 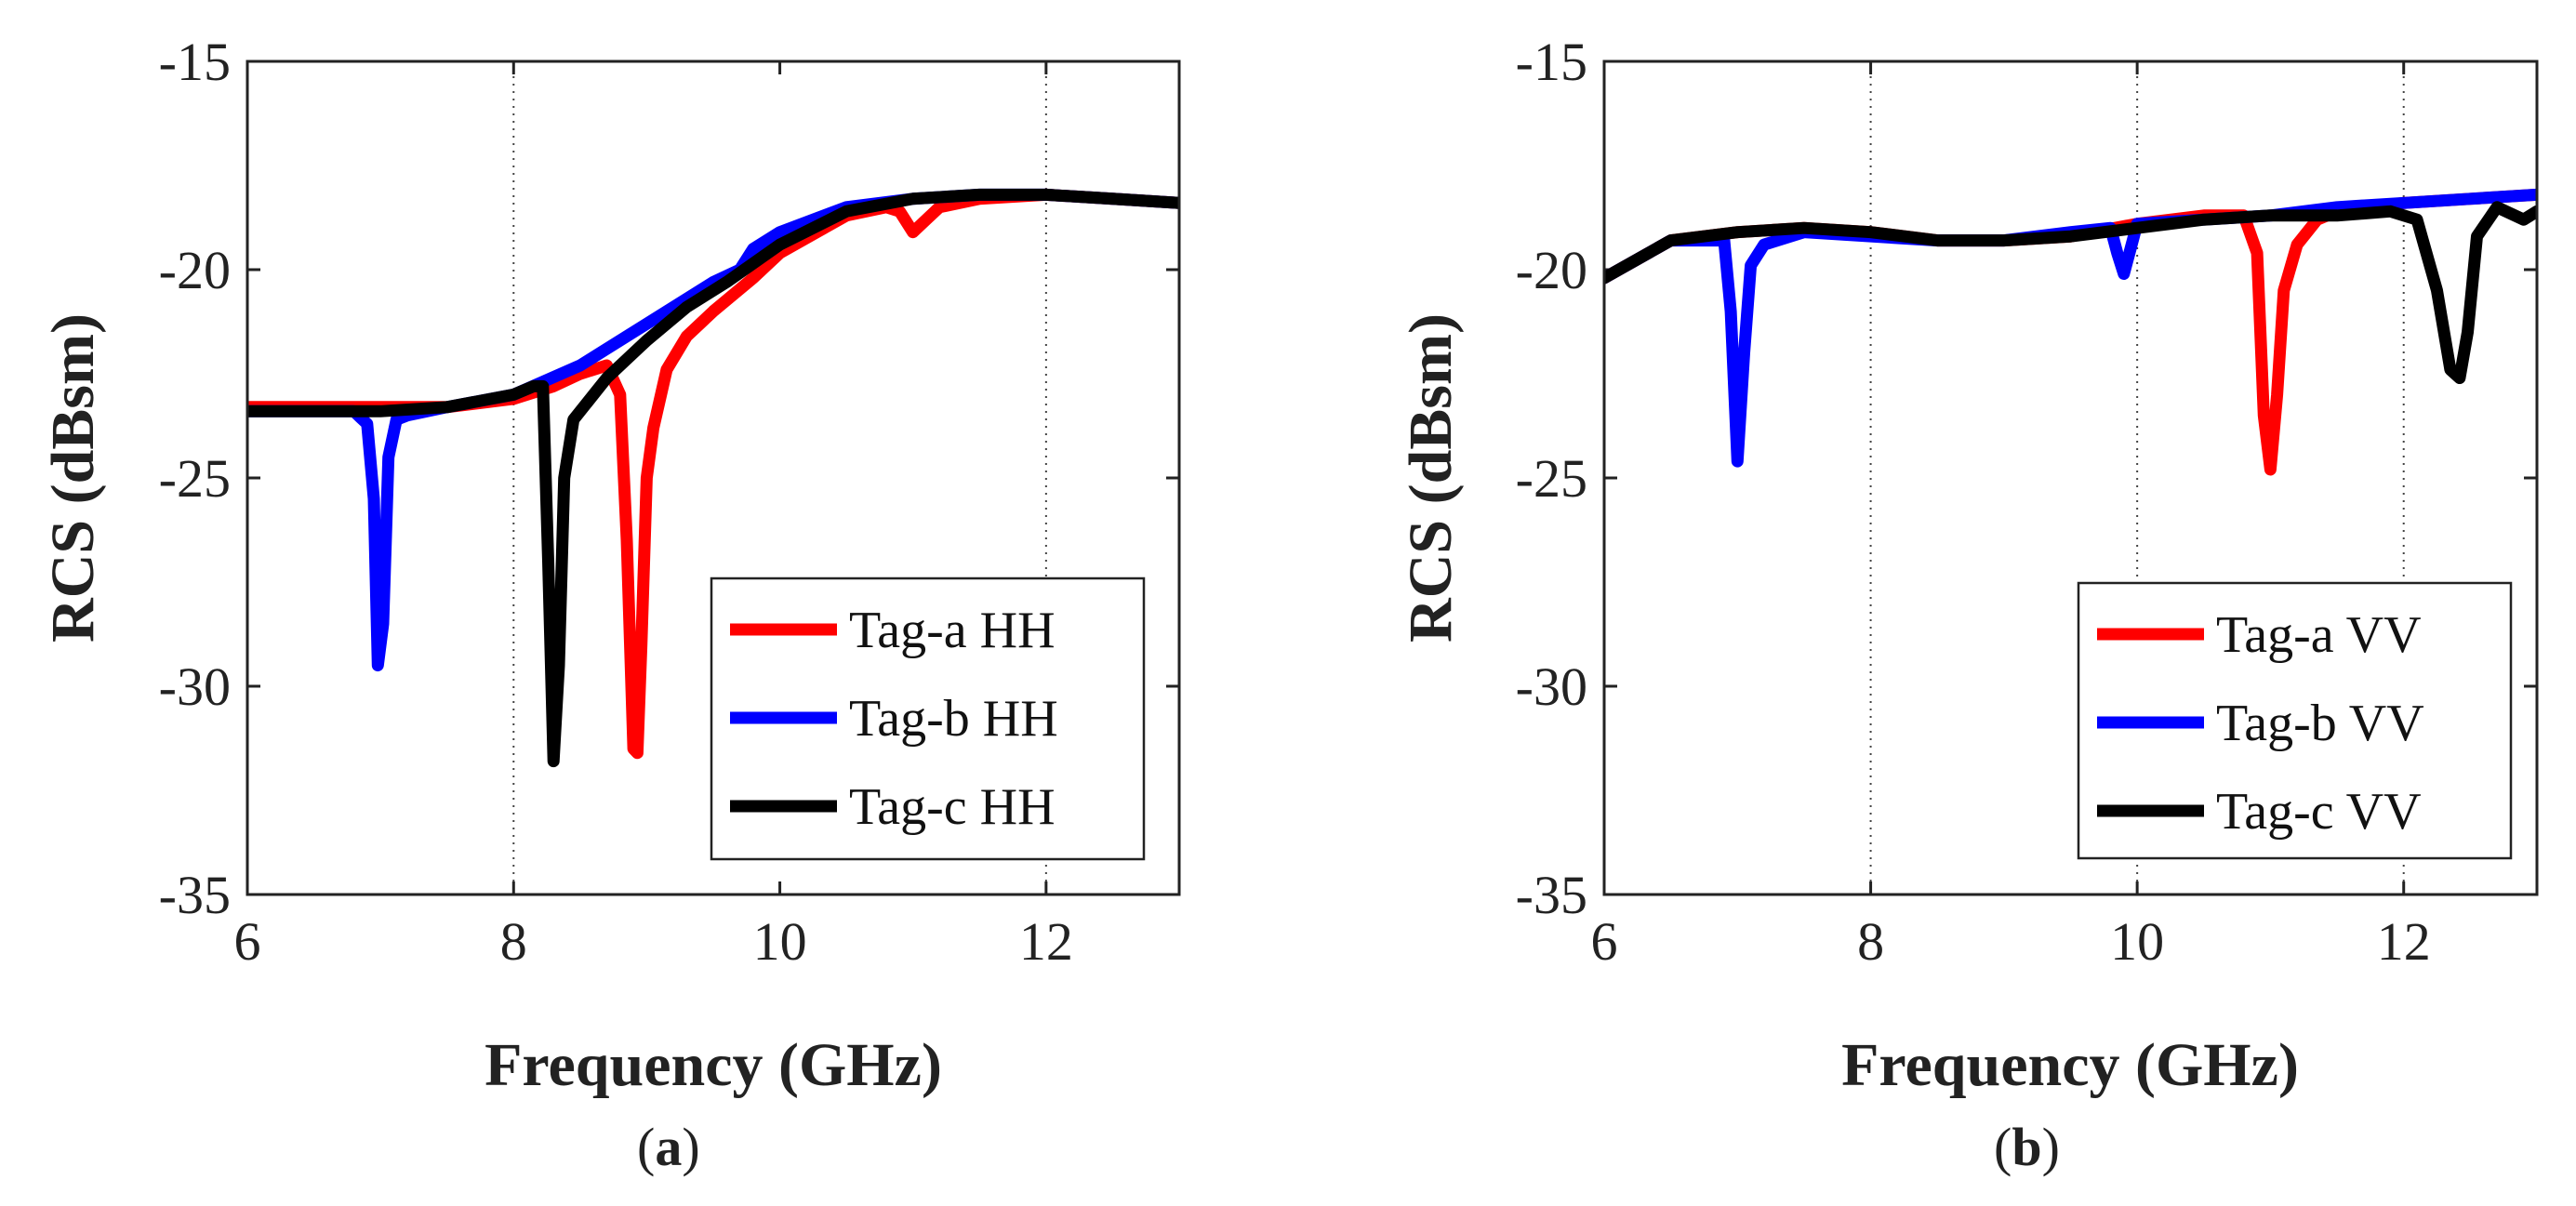 I want to click on legend: Tag-a VV Tag-b VV Tag-c VV, so click(x=2295, y=720).